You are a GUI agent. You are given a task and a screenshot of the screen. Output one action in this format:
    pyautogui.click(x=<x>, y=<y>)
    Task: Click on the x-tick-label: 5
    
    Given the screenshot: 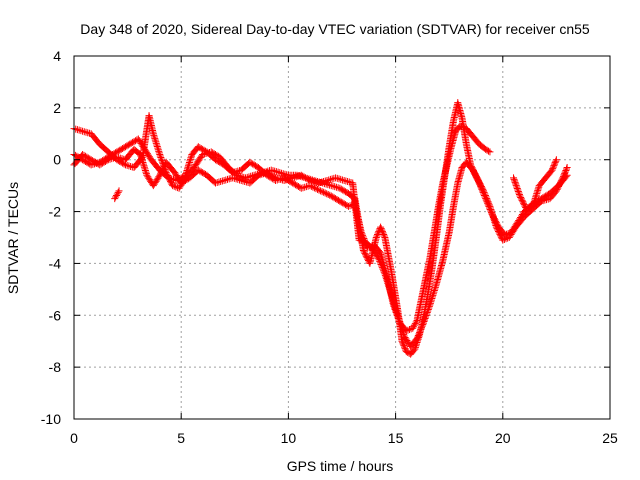 What is the action you would take?
    pyautogui.click(x=181, y=438)
    